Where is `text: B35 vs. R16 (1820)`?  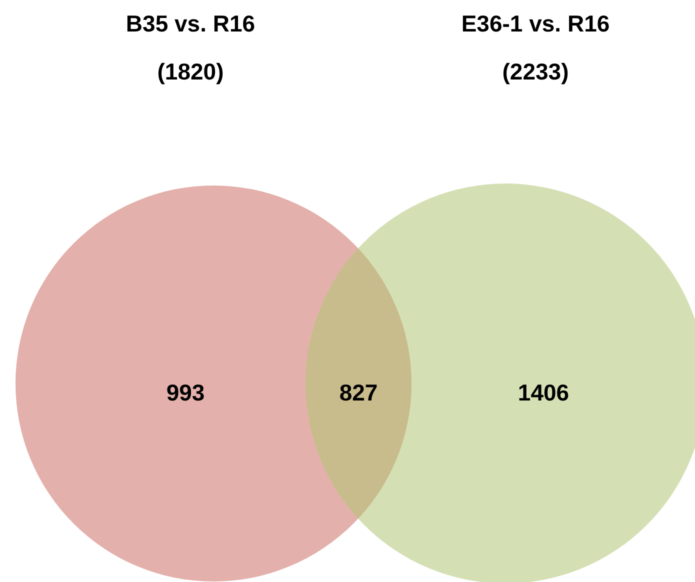
text: B35 vs. R16 (1820) is located at coordinates (191, 47).